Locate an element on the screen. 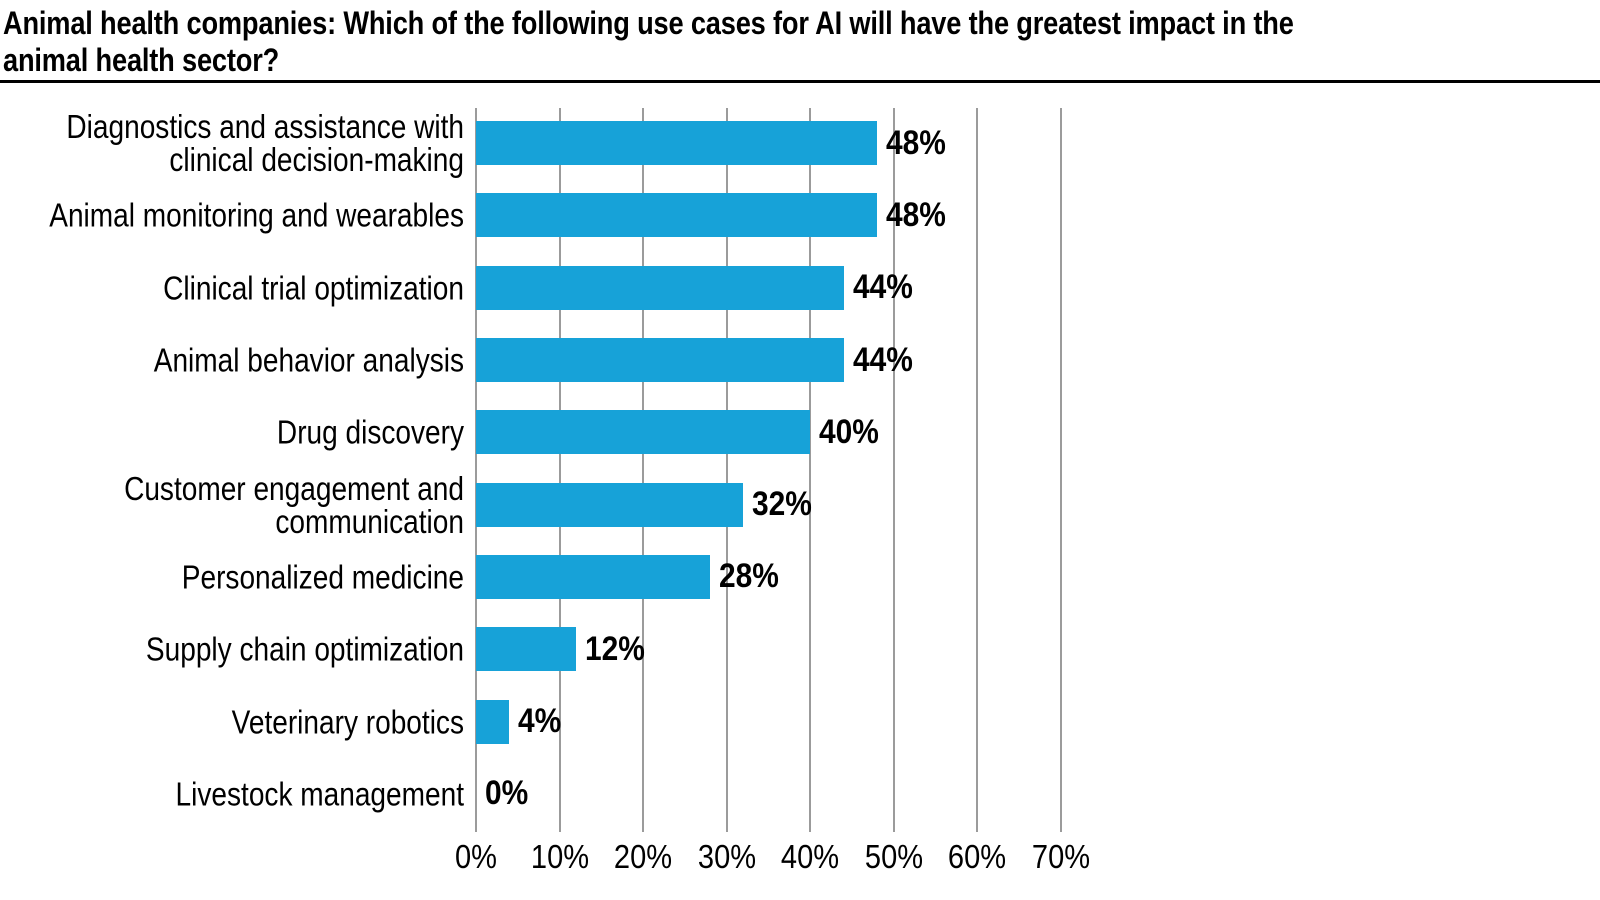  value-label: 12% is located at coordinates (615, 648).